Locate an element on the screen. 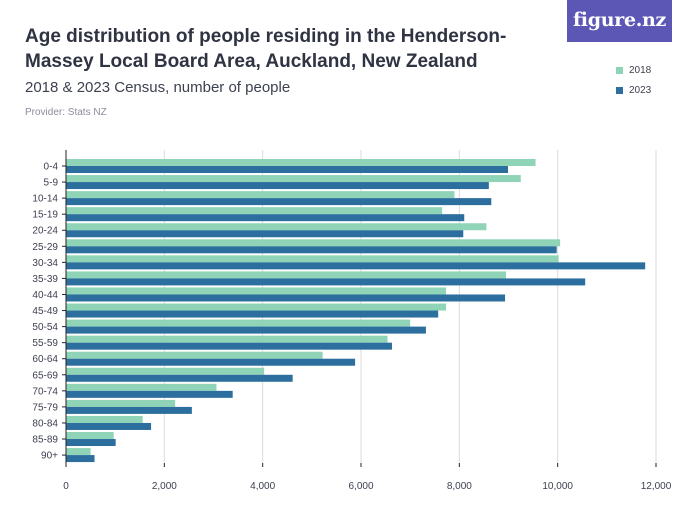 The width and height of the screenshot is (700, 525). y-tick-label: 80-84 is located at coordinates (45, 423).